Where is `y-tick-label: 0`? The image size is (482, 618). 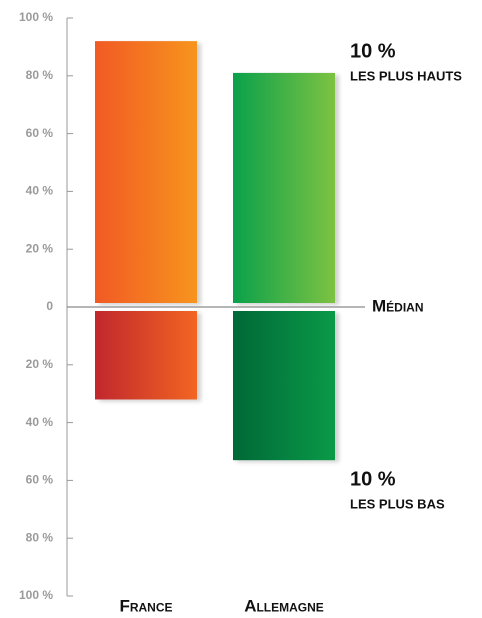 y-tick-label: 0 is located at coordinates (49, 306).